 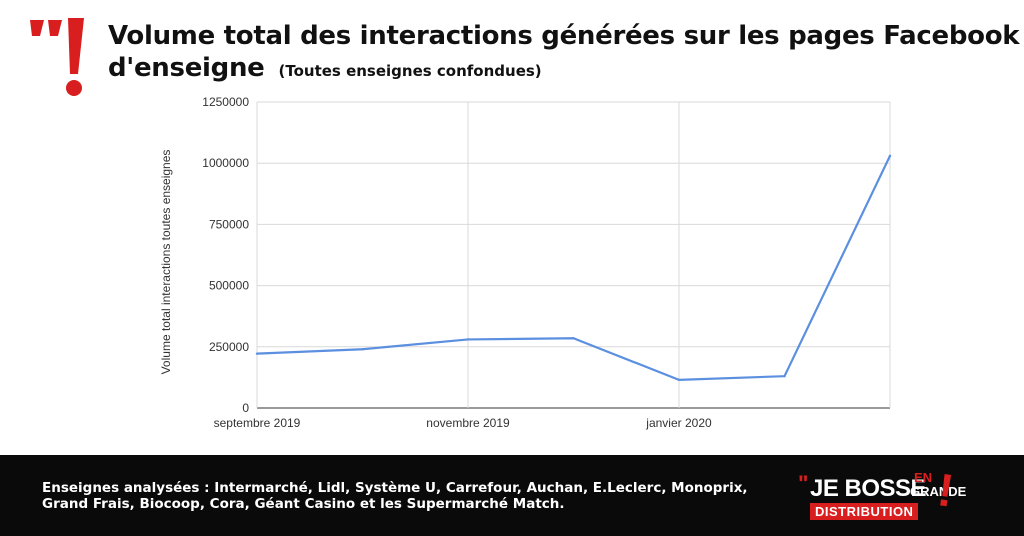 I want to click on brand-logo: " JE BOSSE EN GRANDE DISTRIBUTION !, so click(x=881, y=496).